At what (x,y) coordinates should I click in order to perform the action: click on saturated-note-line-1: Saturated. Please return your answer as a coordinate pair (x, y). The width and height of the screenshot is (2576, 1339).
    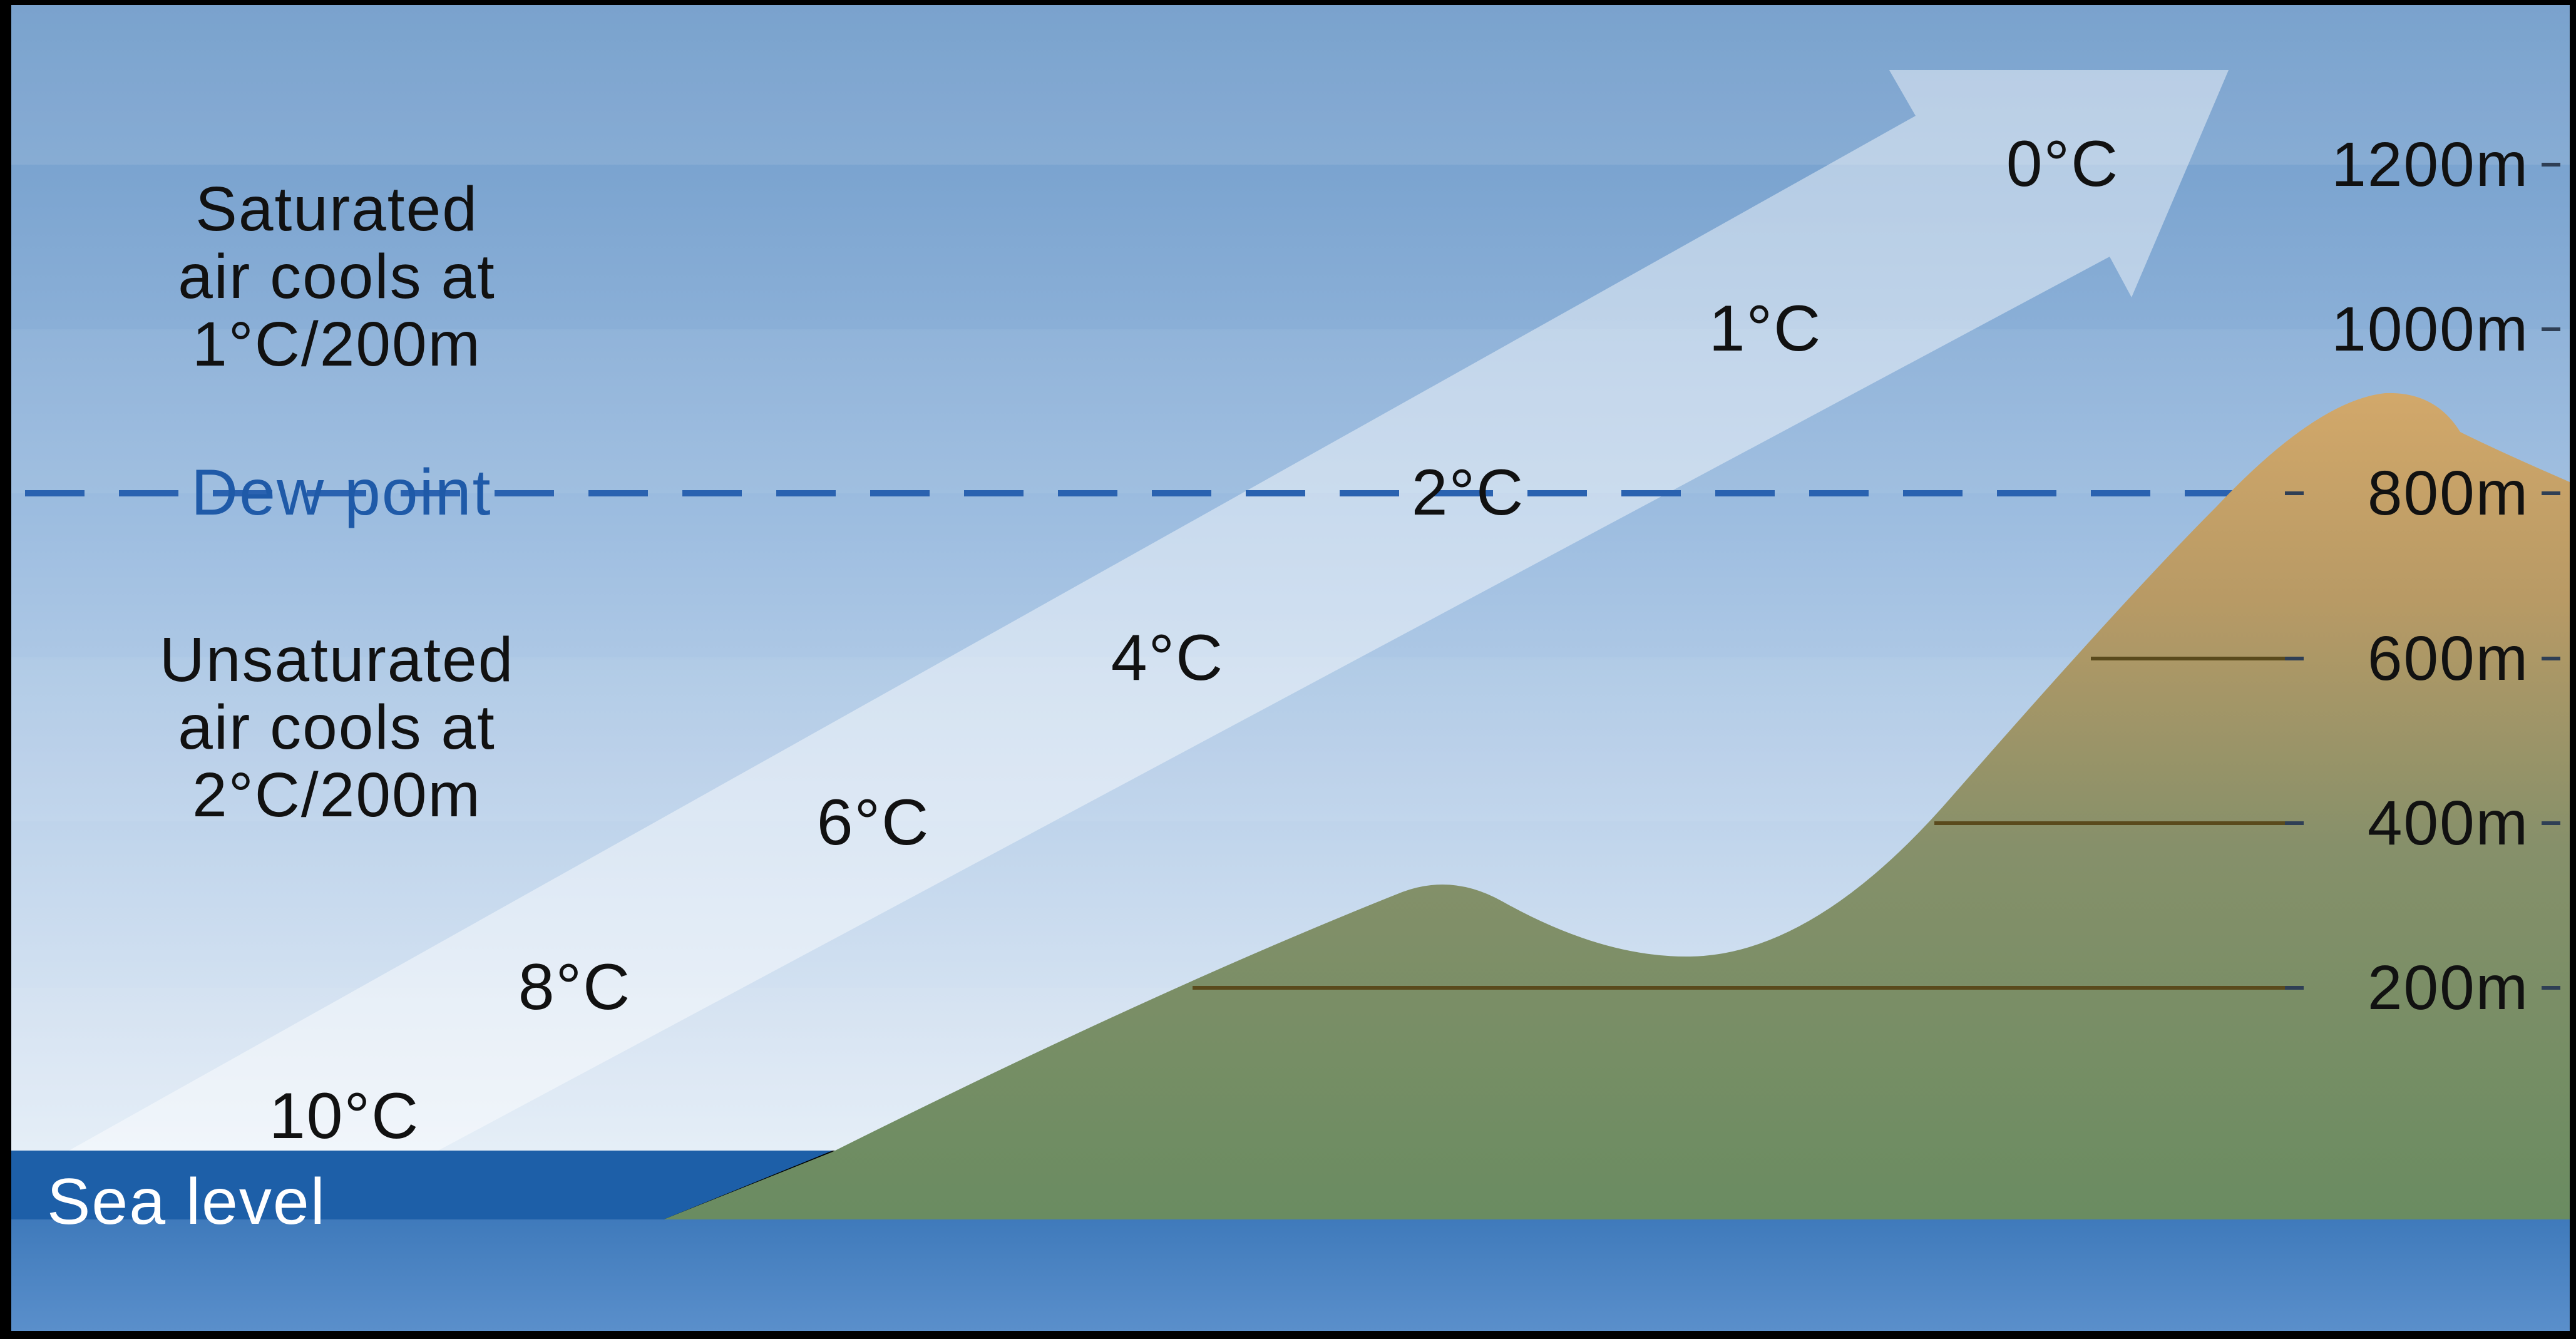
    Looking at the image, I should click on (336, 209).